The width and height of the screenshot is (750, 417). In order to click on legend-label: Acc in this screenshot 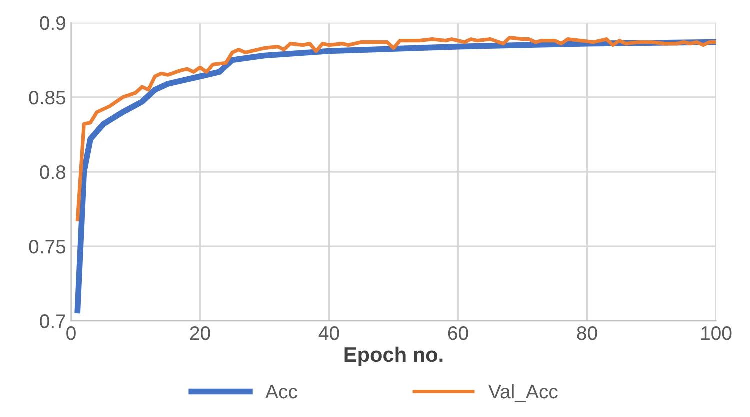, I will do `click(282, 392)`.